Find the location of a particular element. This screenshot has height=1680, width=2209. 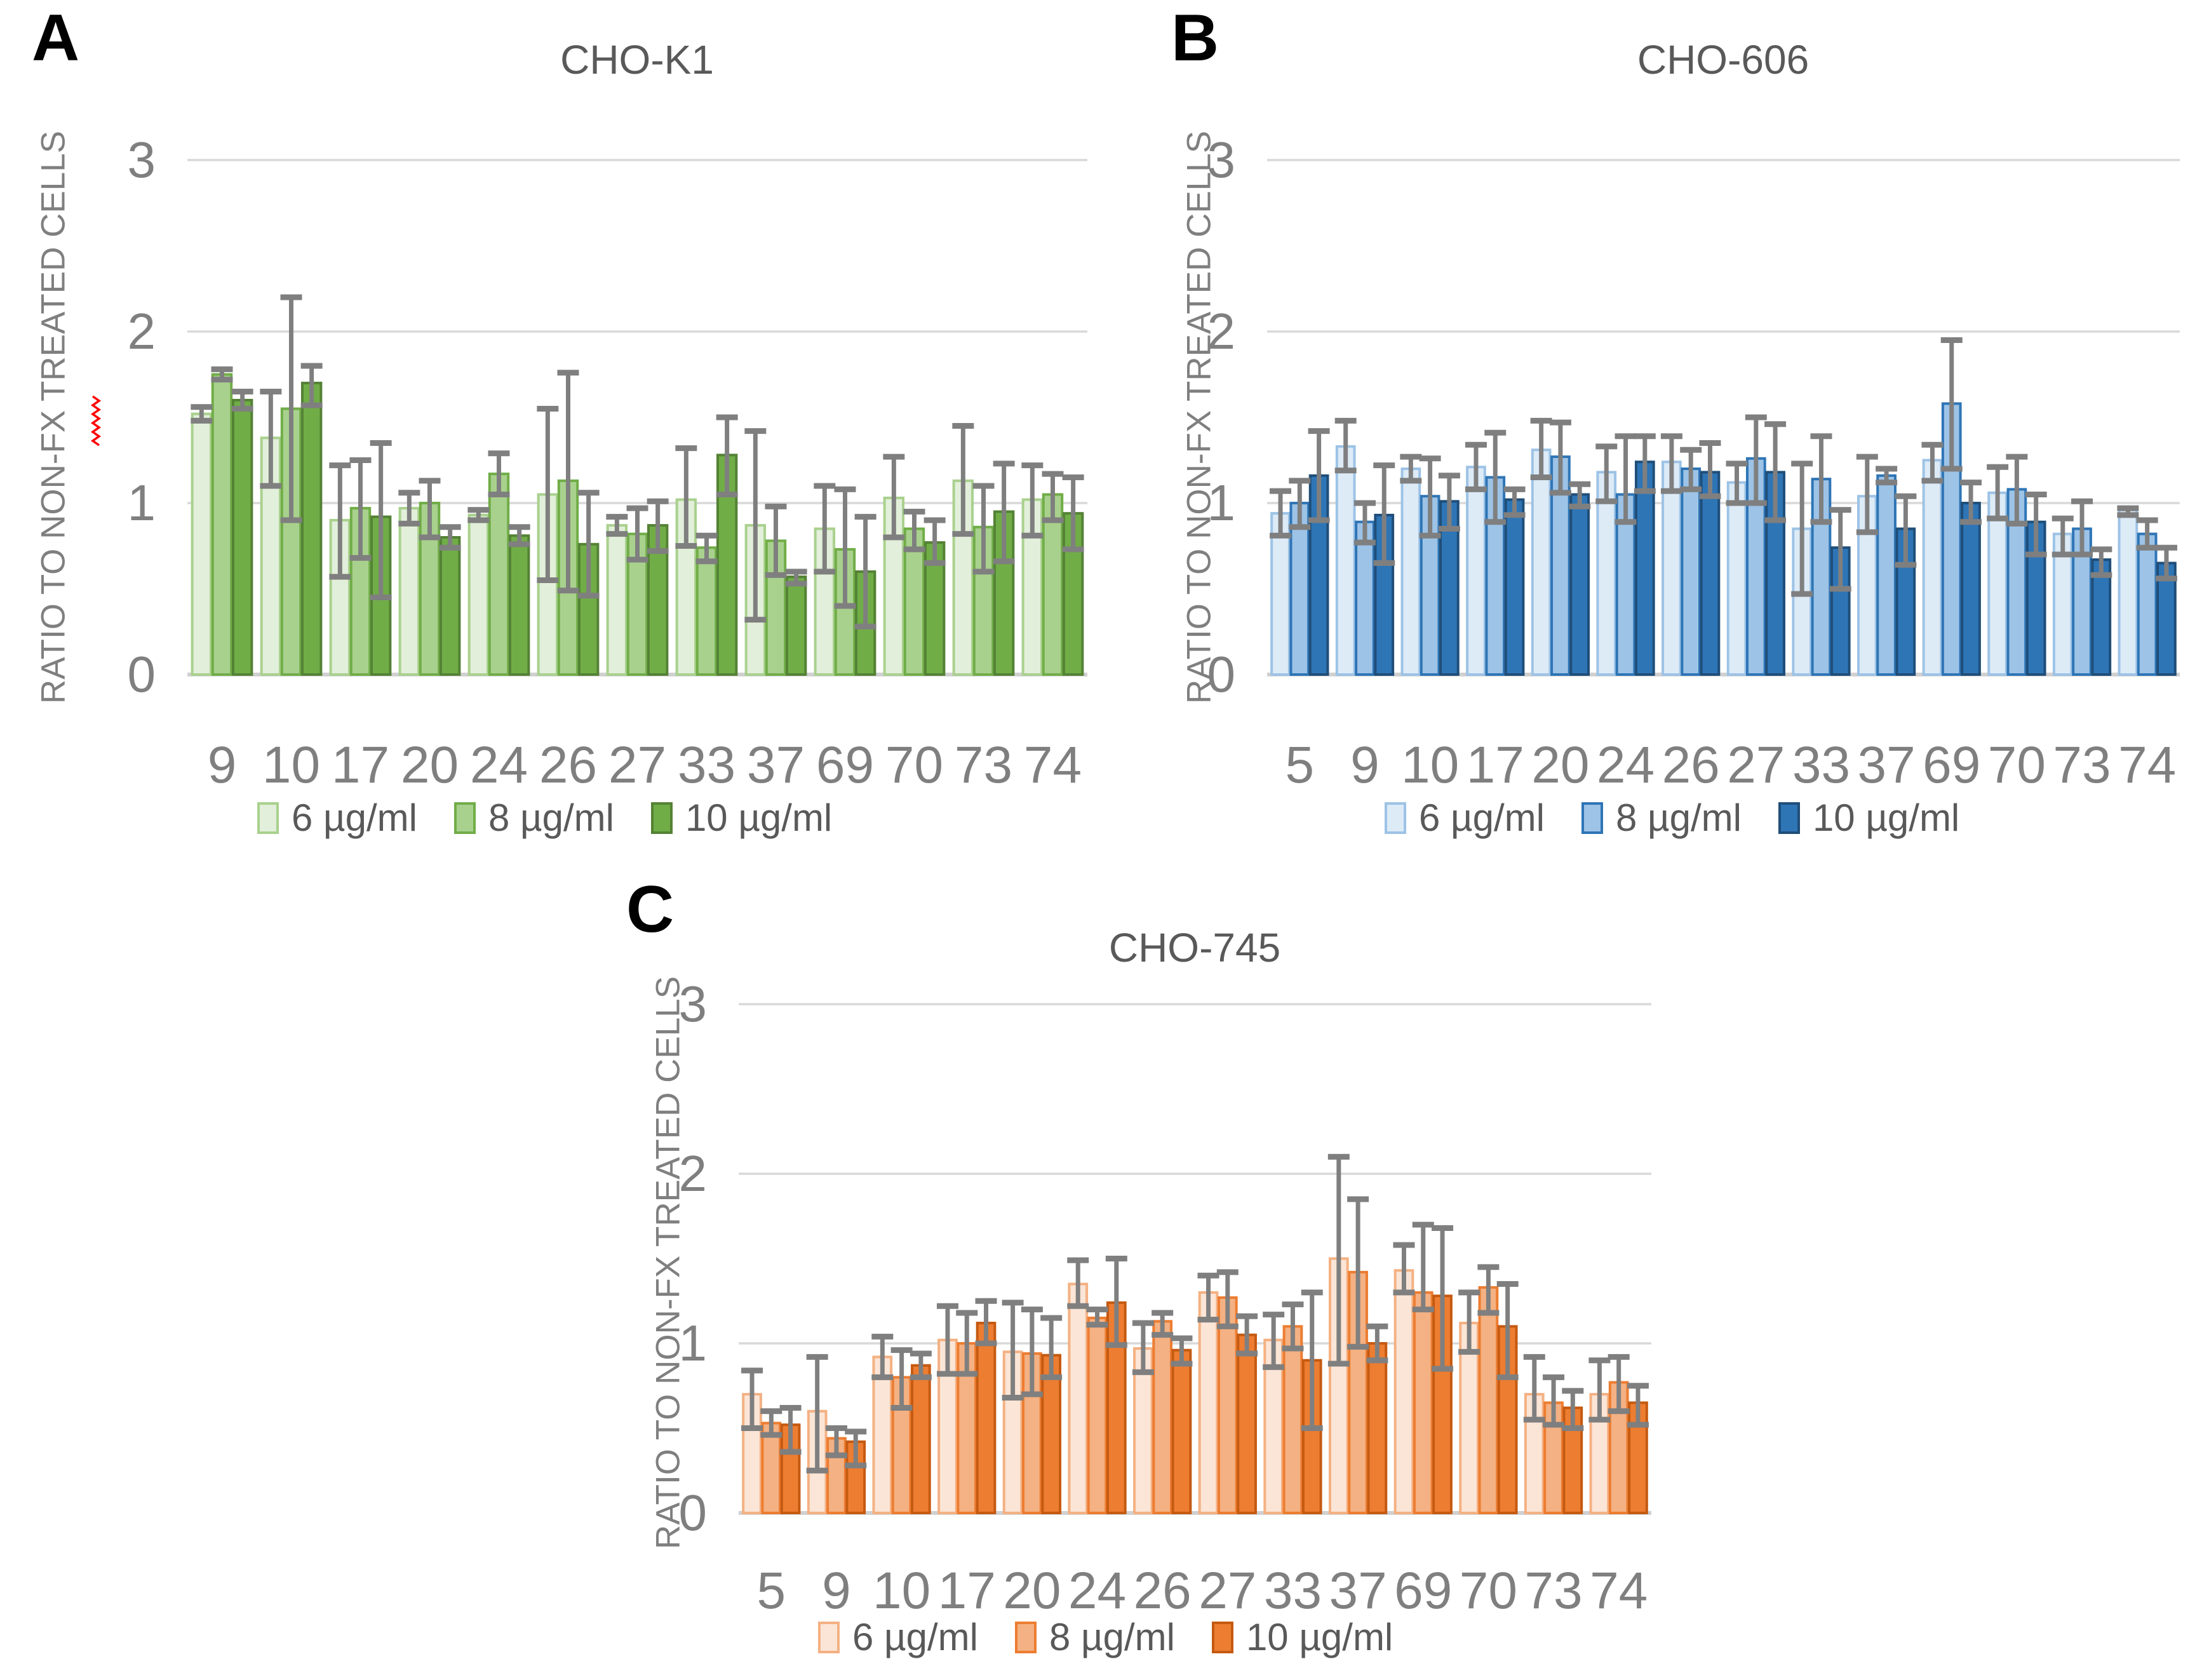

legend-item: 6 µg/ml is located at coordinates (1465, 818).